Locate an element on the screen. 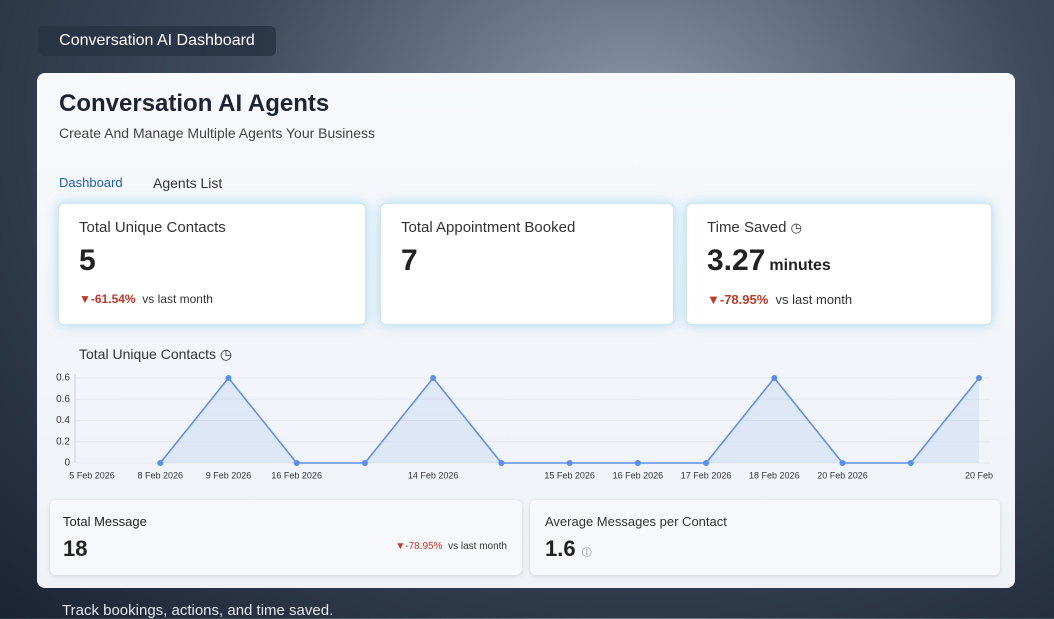 Image resolution: width=1054 pixels, height=619 pixels. stat-label: Time Saved ◷ is located at coordinates (754, 227).